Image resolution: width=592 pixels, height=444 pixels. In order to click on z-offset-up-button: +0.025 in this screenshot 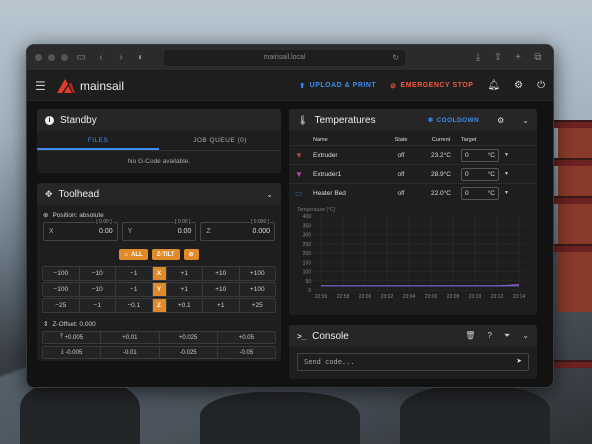, I will do `click(188, 337)`.